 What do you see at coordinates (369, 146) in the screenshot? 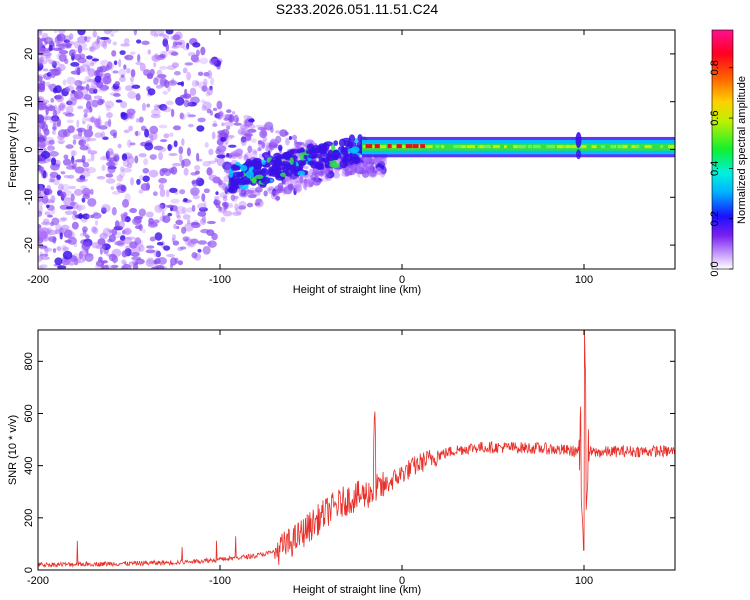
I see `spectrogram-peak` at bounding box center [369, 146].